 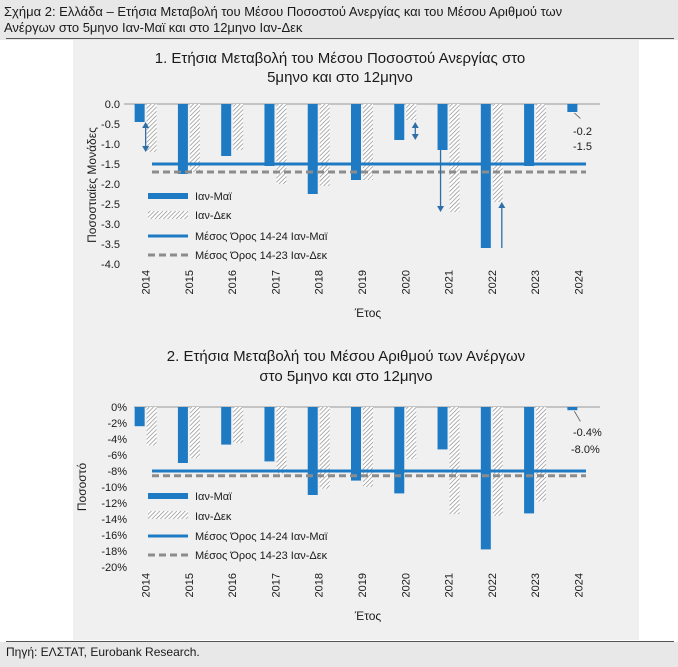 I want to click on chart2-y-tick-label: -20%, so click(x=114, y=568).